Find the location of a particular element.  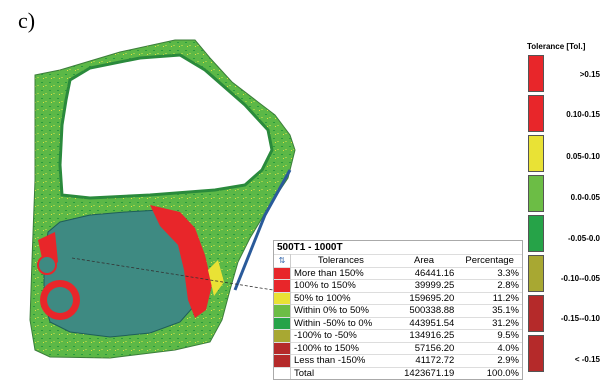

scale-label: -0.05-0.0 is located at coordinates (583, 238).